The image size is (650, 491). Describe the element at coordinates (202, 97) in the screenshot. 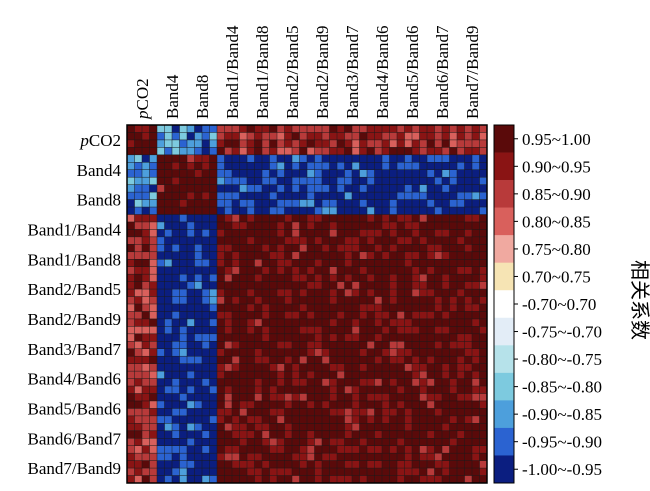

I see `column-label: Band8` at that location.